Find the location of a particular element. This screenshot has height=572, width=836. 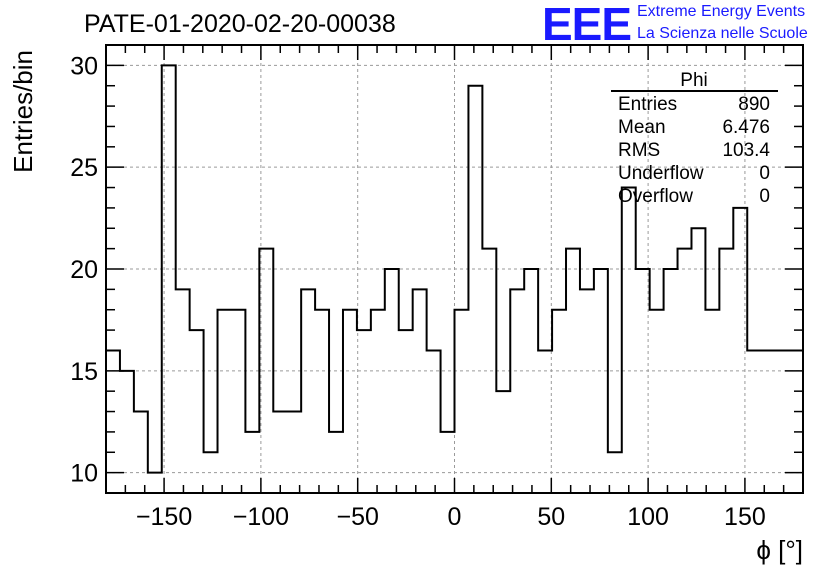

x-tick-label: −50 is located at coordinates (357, 517).